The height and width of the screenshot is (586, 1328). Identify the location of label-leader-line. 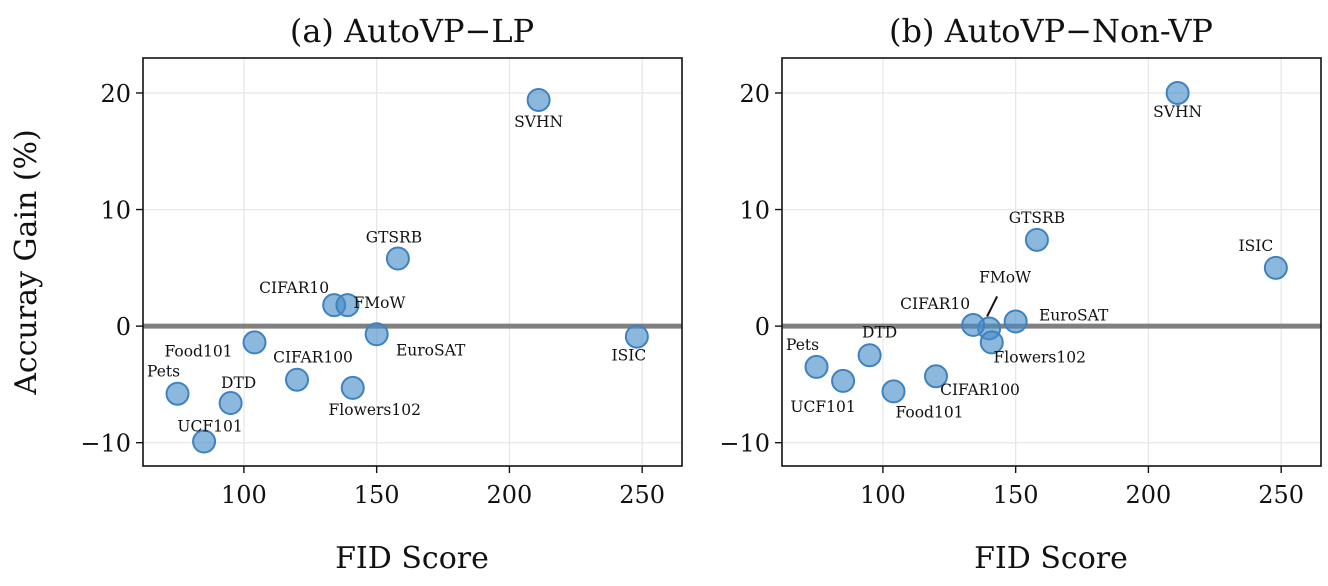
(992, 306).